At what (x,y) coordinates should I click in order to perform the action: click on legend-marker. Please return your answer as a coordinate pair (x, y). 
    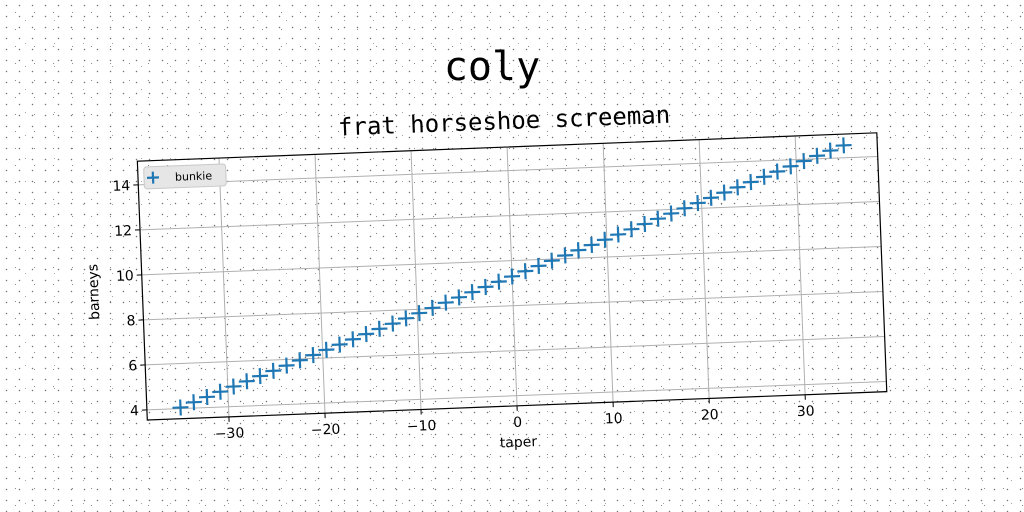
    Looking at the image, I should click on (153, 177).